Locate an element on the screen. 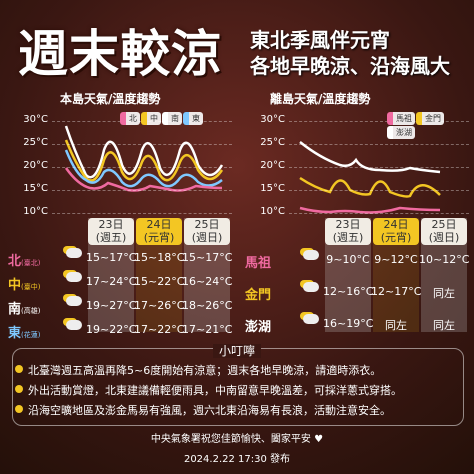  temperature: 10~12°C is located at coordinates (444, 259).